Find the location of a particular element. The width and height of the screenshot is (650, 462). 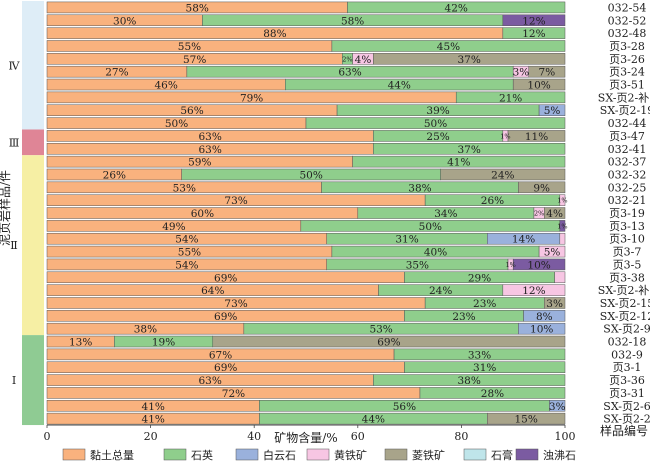

sample-name: 页3-5 is located at coordinates (627, 264).